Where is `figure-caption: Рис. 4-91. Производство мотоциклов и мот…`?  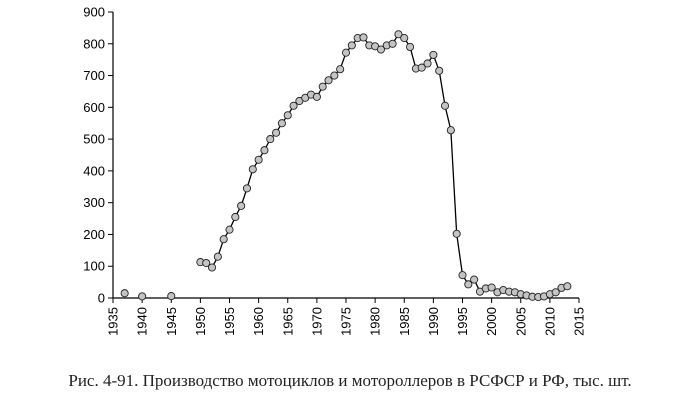
figure-caption: Рис. 4-91. Производство мотоциклов и мот… is located at coordinates (350, 380).